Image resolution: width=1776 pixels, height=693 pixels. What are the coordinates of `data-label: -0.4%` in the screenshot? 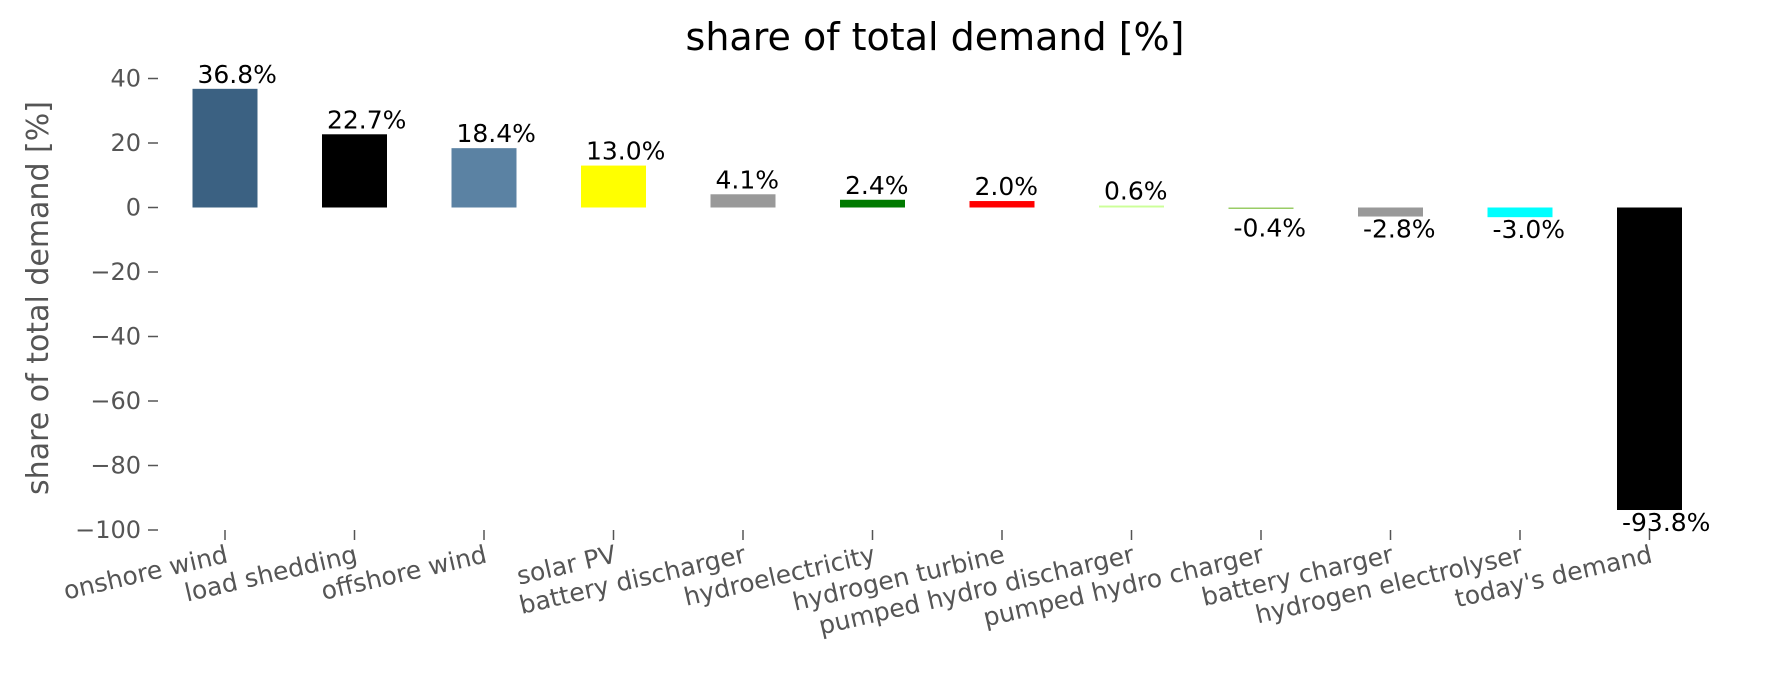 It's located at (1270, 228).